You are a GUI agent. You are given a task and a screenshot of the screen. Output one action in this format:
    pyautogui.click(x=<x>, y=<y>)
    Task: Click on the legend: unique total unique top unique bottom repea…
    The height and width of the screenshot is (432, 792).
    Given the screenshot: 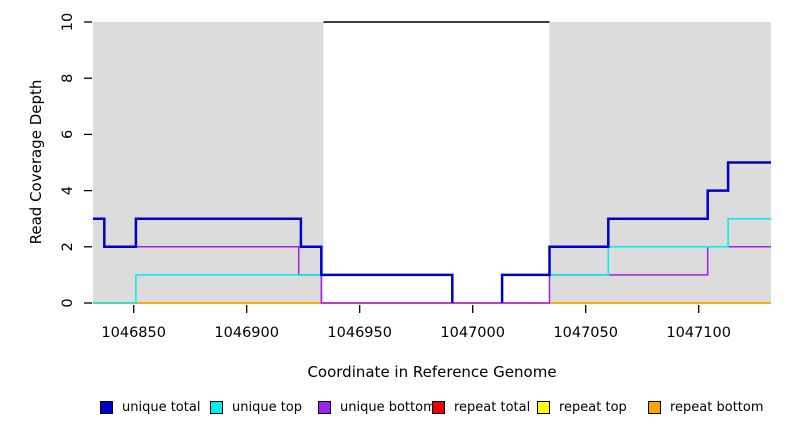 What is the action you would take?
    pyautogui.click(x=396, y=409)
    